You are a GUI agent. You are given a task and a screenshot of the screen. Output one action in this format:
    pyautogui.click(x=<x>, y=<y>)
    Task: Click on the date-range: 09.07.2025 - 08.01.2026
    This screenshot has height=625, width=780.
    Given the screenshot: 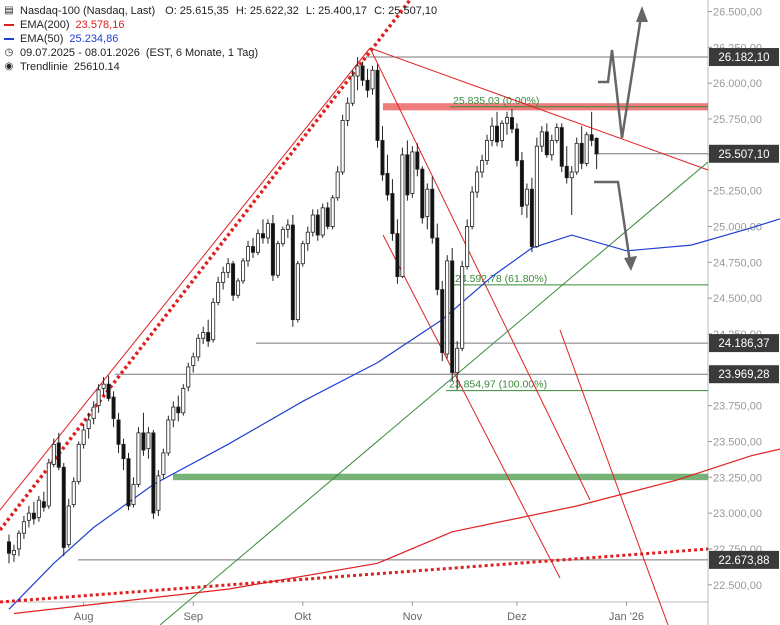 What is the action you would take?
    pyautogui.click(x=80, y=53)
    